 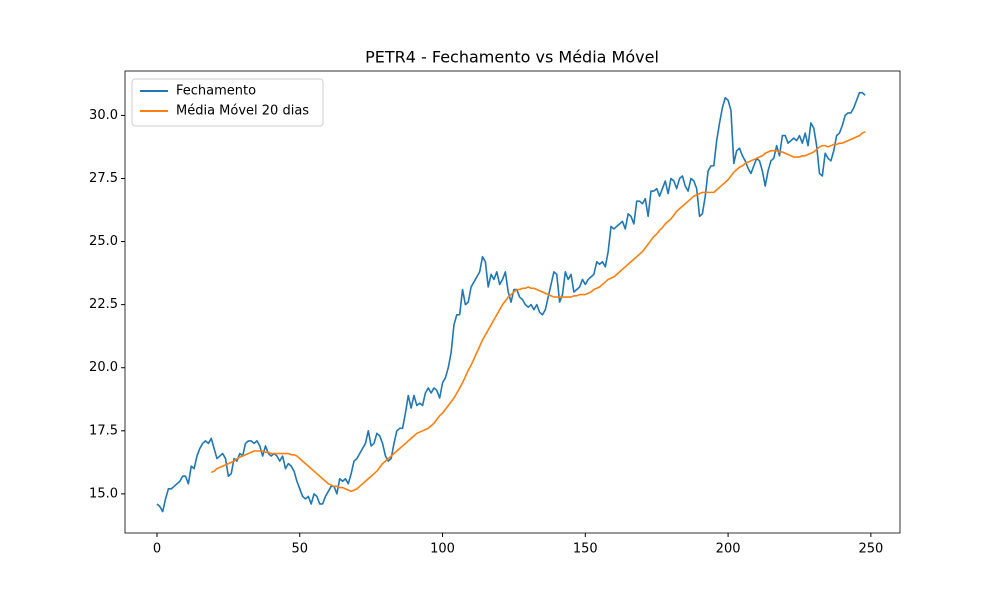 I want to click on x-tick-label: 200, so click(x=728, y=549).